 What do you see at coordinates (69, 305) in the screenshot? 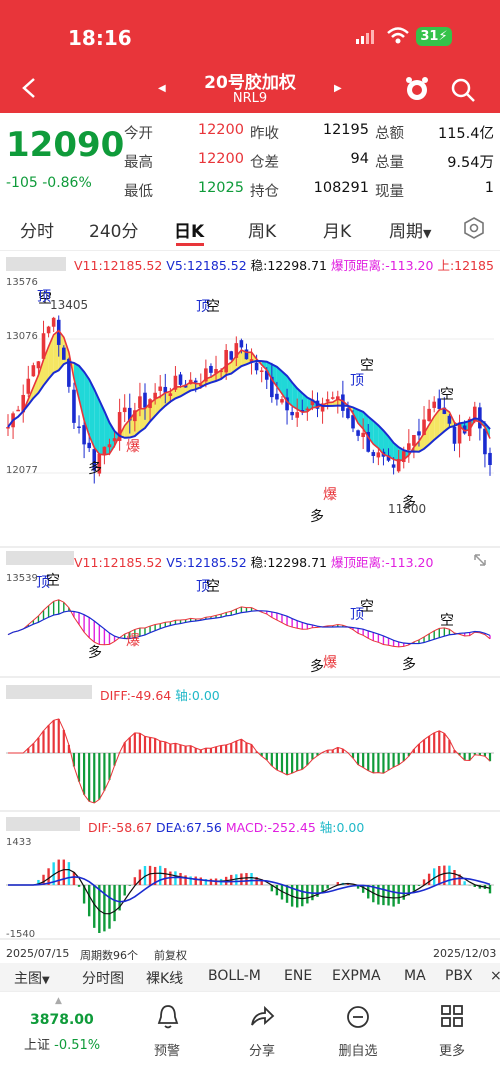
I see `high-label: 13405` at bounding box center [69, 305].